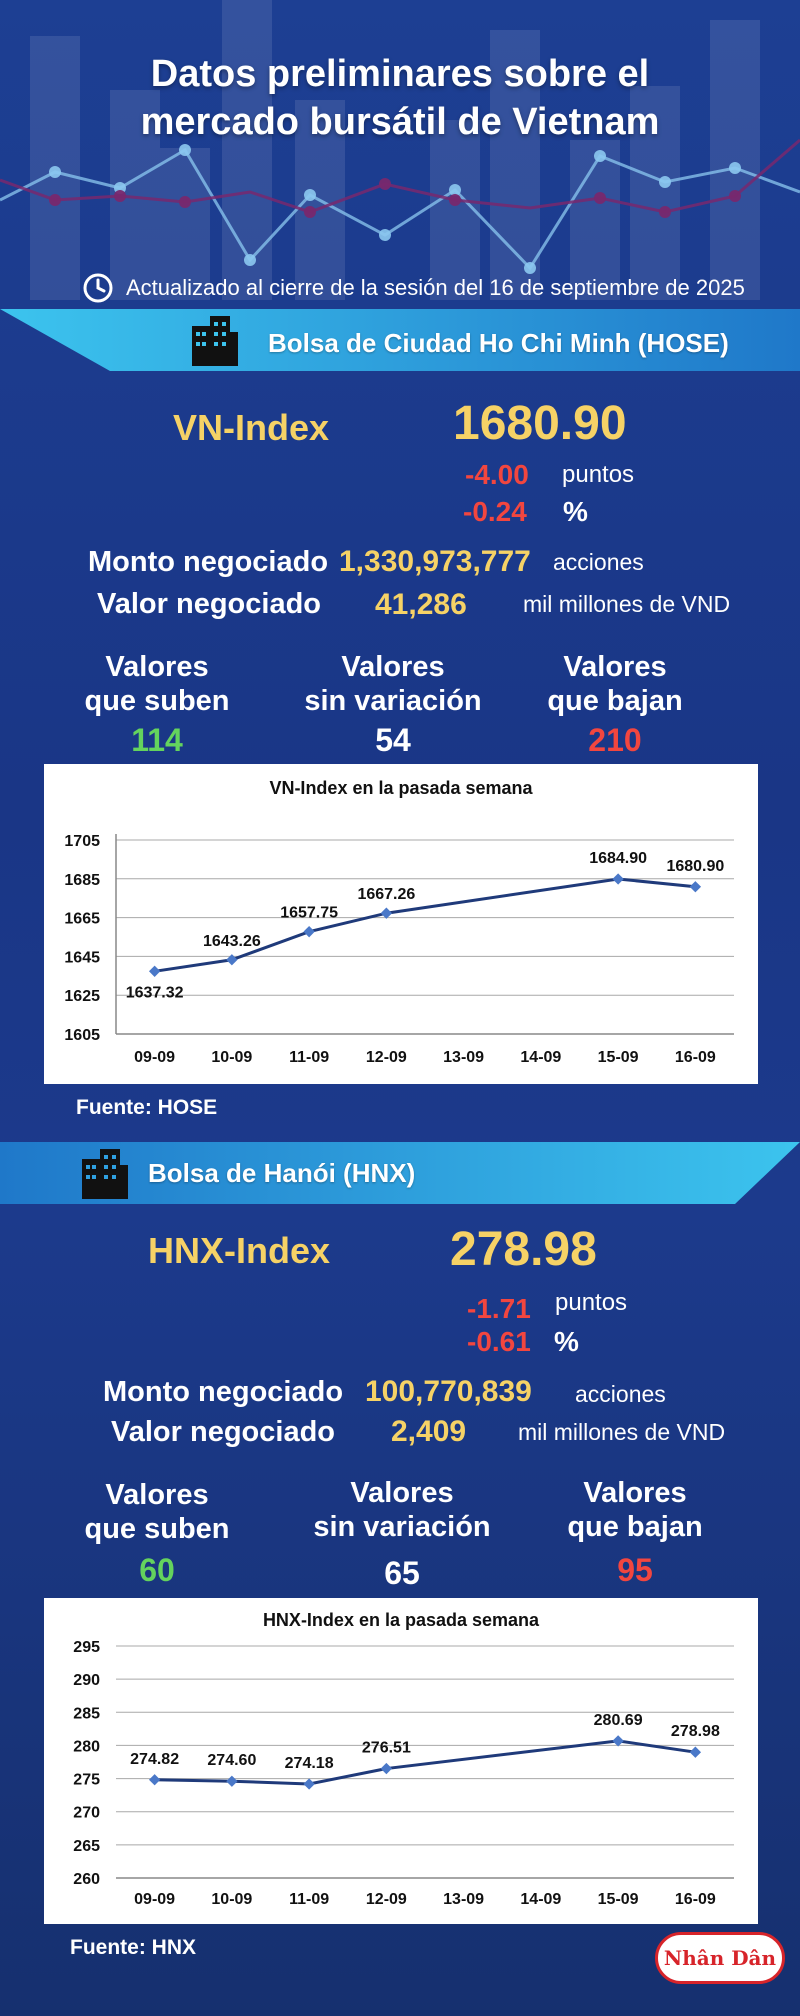 This screenshot has width=800, height=2016. I want to click on hnx-data-label: 276.51, so click(386, 1748).